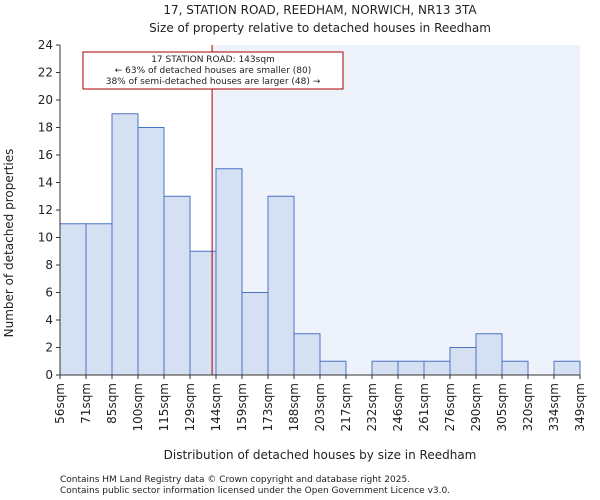 The image size is (600, 500). I want to click on y-tick-label-24: 24, so click(45, 45).